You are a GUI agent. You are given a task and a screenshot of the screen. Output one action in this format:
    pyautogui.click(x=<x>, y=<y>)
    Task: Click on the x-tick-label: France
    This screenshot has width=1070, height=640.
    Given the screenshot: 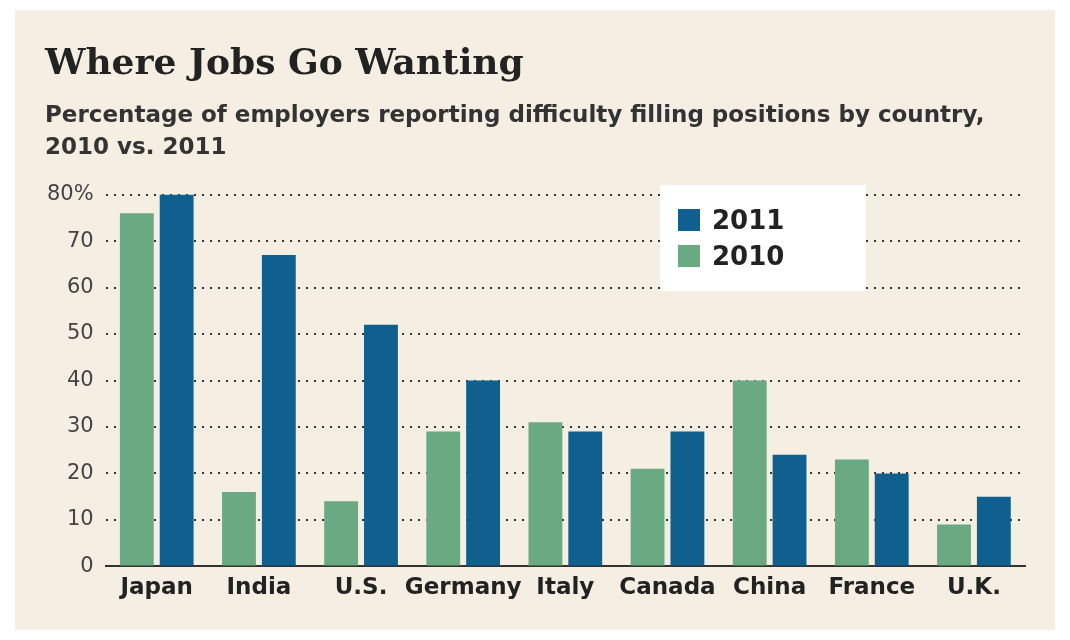 What is the action you would take?
    pyautogui.click(x=872, y=586)
    